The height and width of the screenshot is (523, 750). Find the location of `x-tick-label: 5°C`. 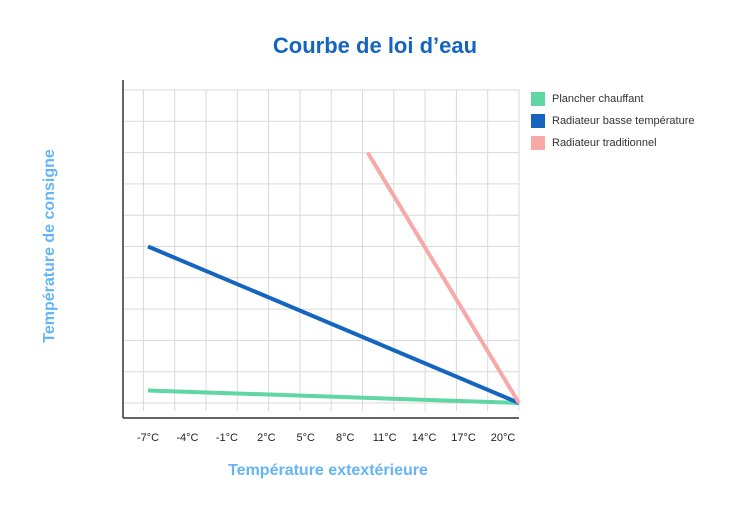

x-tick-label: 5°C is located at coordinates (306, 438).